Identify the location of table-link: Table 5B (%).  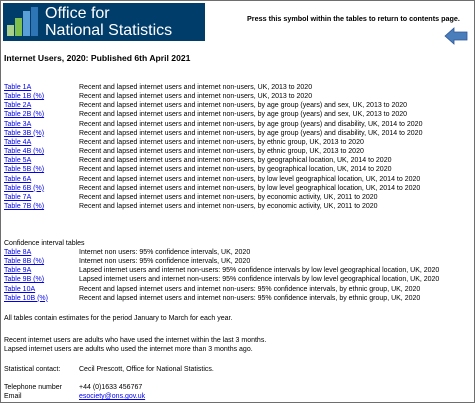
(24, 170).